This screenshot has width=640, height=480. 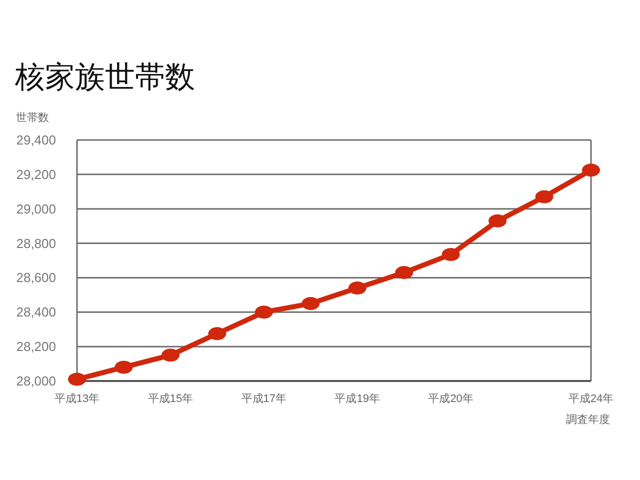 I want to click on x-axis-title: 調査年度, so click(x=588, y=419).